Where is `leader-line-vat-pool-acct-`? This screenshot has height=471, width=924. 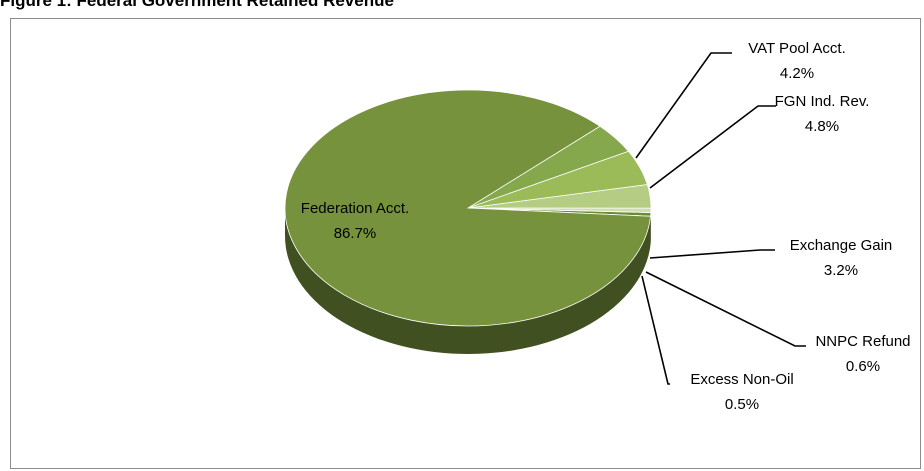 leader-line-vat-pool-acct- is located at coordinates (683, 105).